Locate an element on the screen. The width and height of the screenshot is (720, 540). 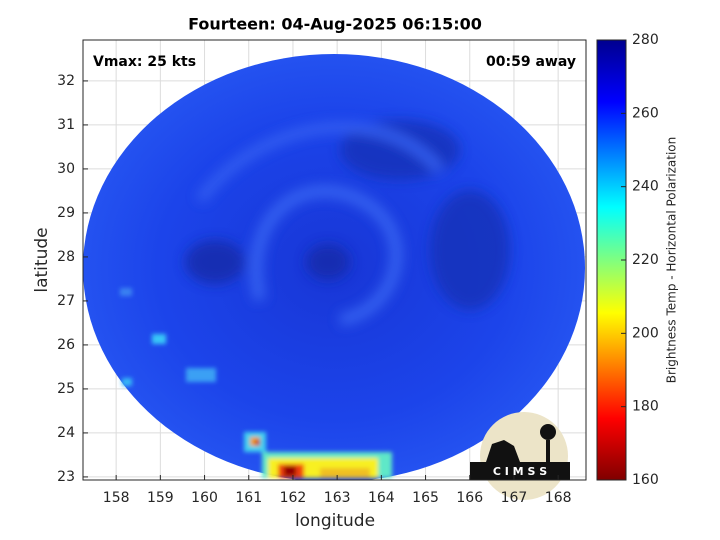
colorbar-tick-label: 240 is located at coordinates (645, 187).